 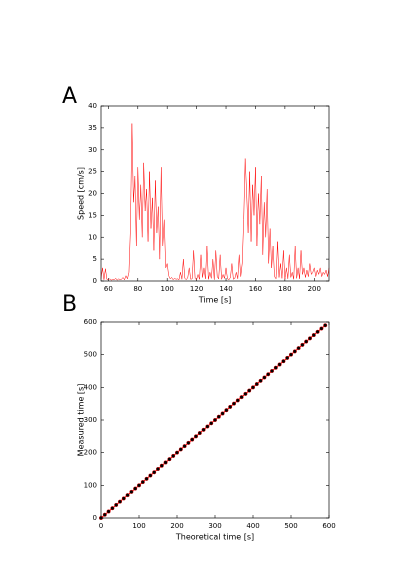 I want to click on y-tick-label: 200, so click(x=90, y=453).